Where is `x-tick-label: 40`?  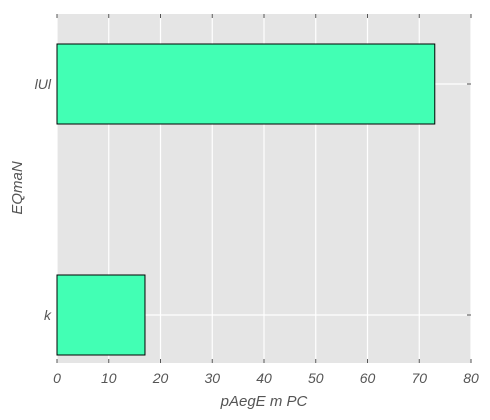
x-tick-label: 40 is located at coordinates (264, 378).